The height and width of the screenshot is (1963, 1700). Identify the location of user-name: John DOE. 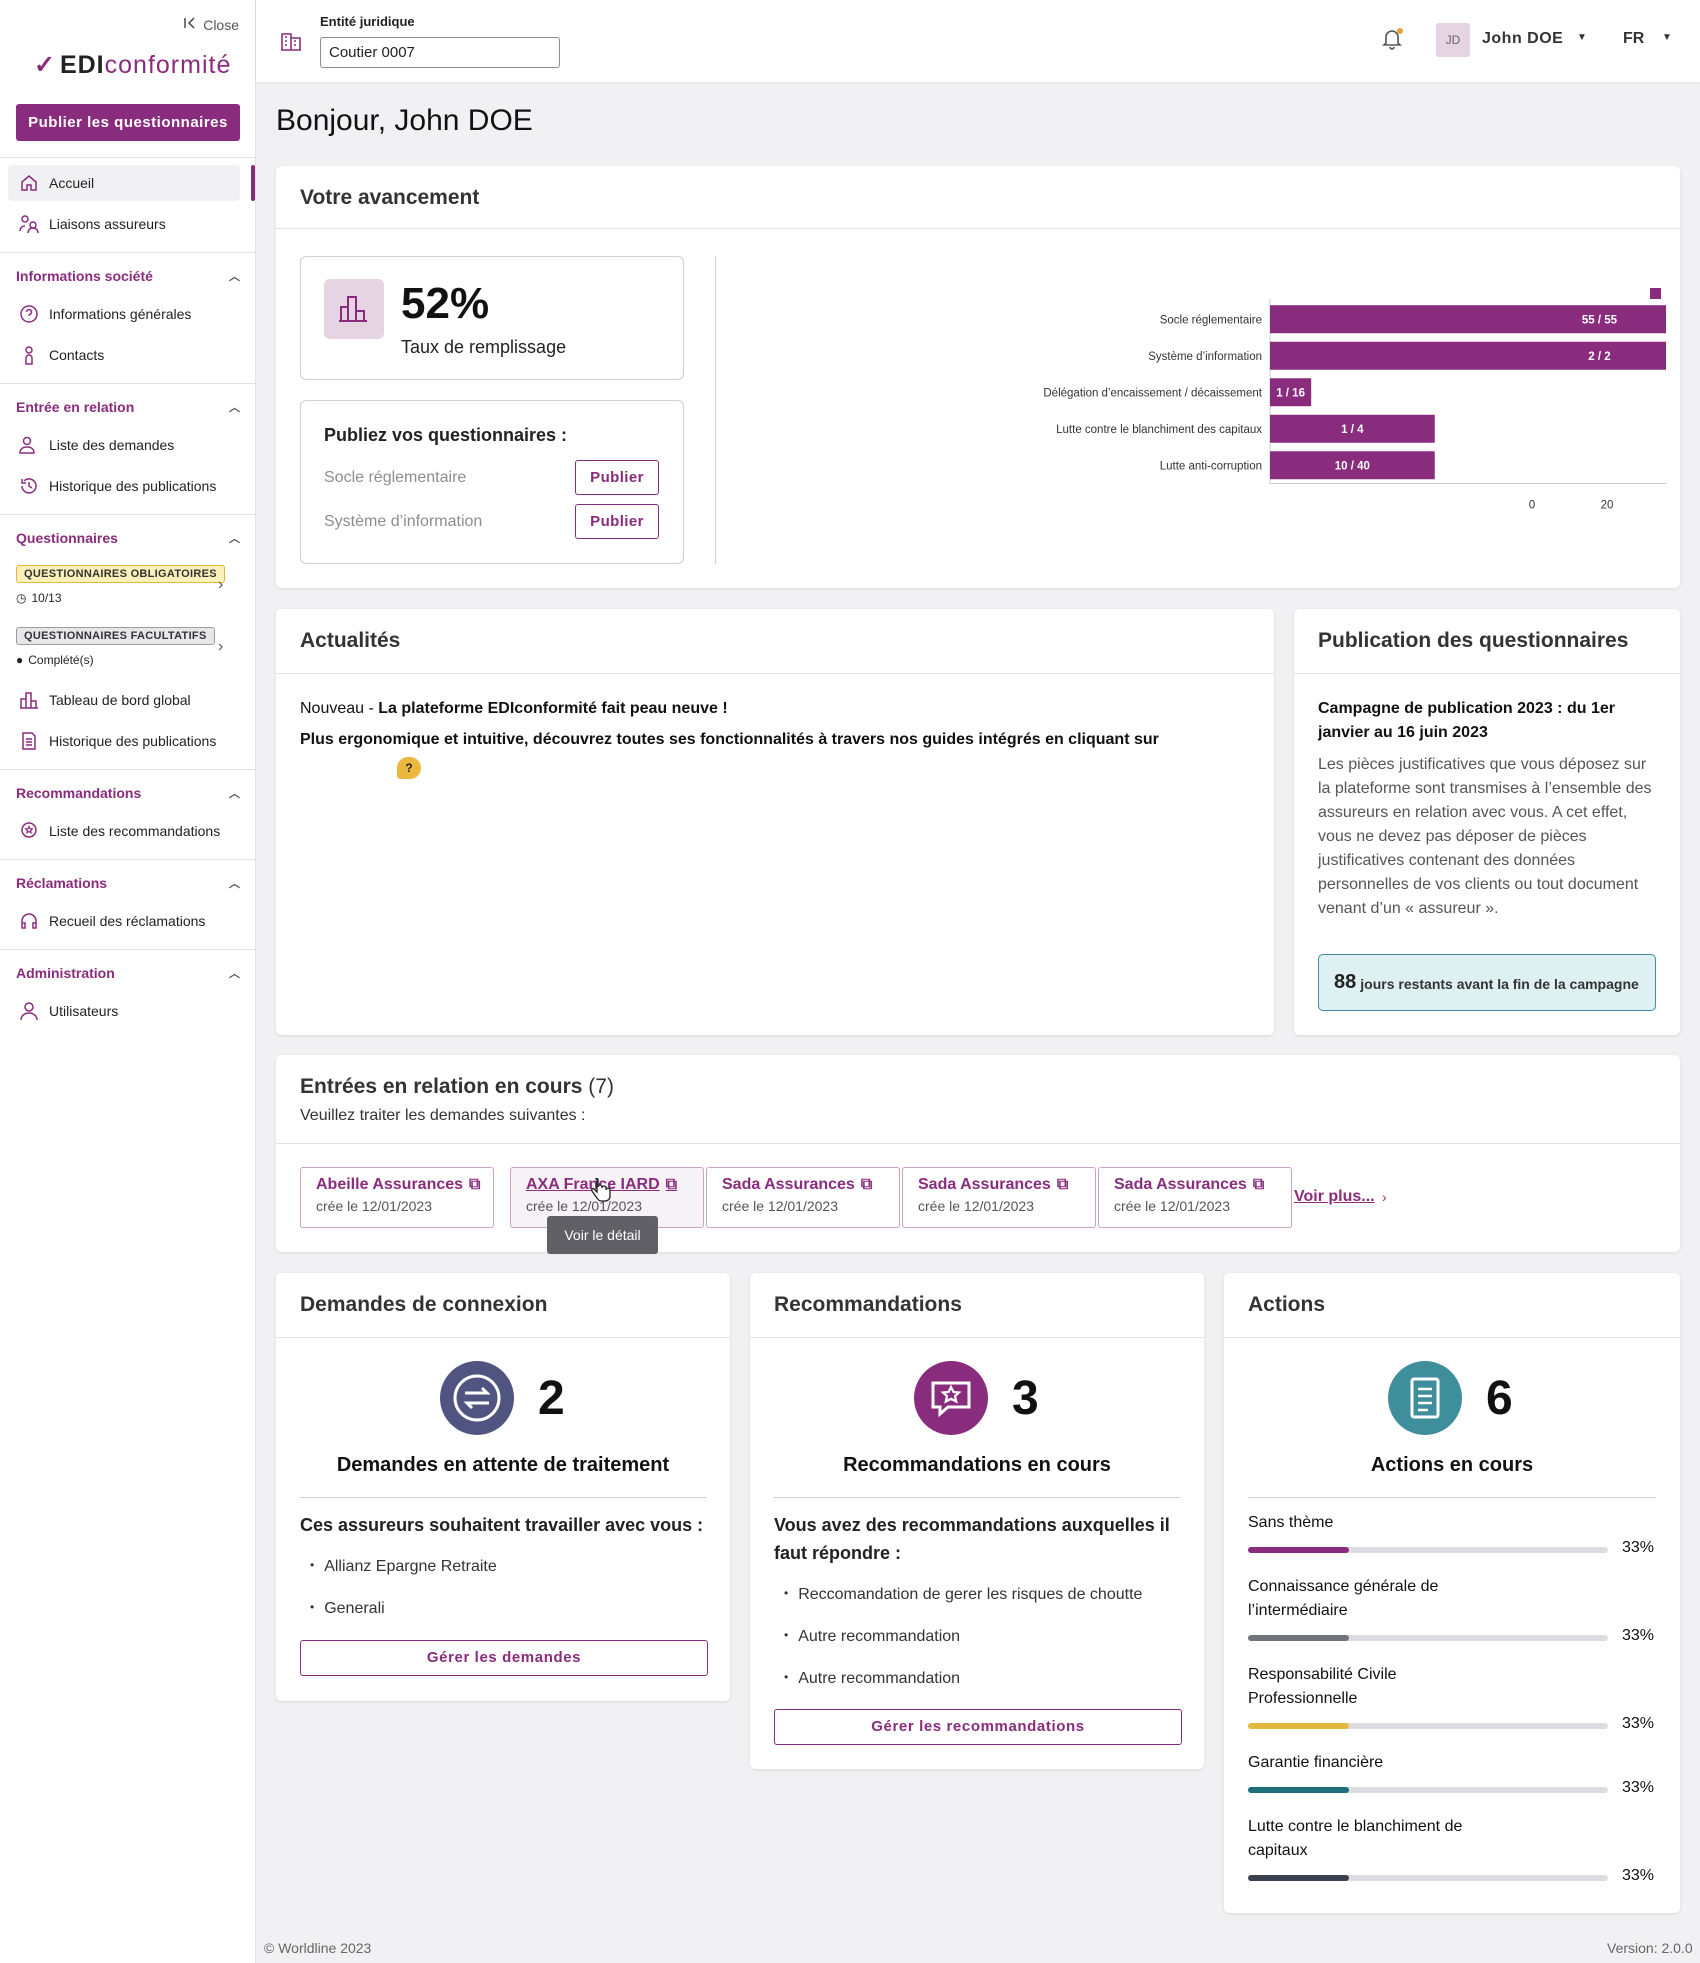
(1523, 38).